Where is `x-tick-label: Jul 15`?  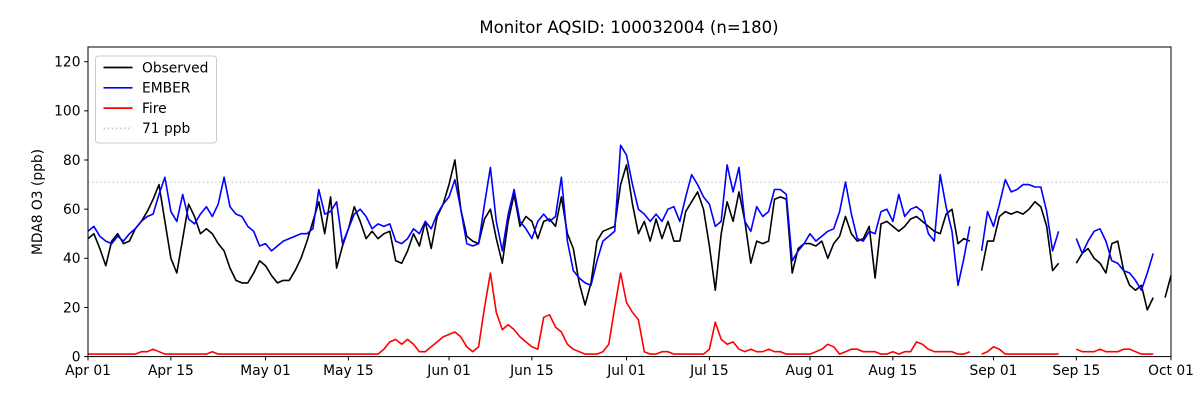
x-tick-label: Jul 15 is located at coordinates (709, 371).